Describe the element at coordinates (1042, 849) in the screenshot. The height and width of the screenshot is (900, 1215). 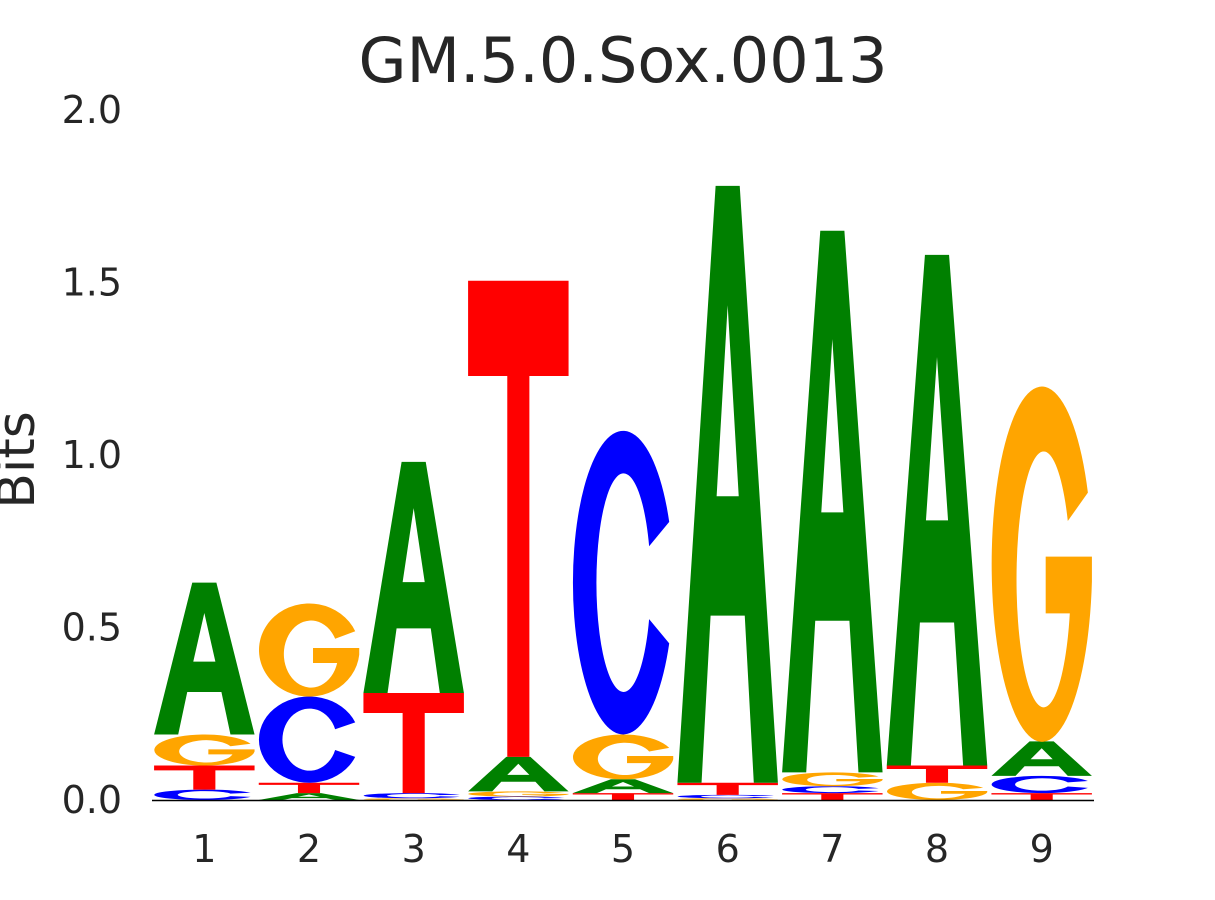
I see `x-tick-label: 9` at that location.